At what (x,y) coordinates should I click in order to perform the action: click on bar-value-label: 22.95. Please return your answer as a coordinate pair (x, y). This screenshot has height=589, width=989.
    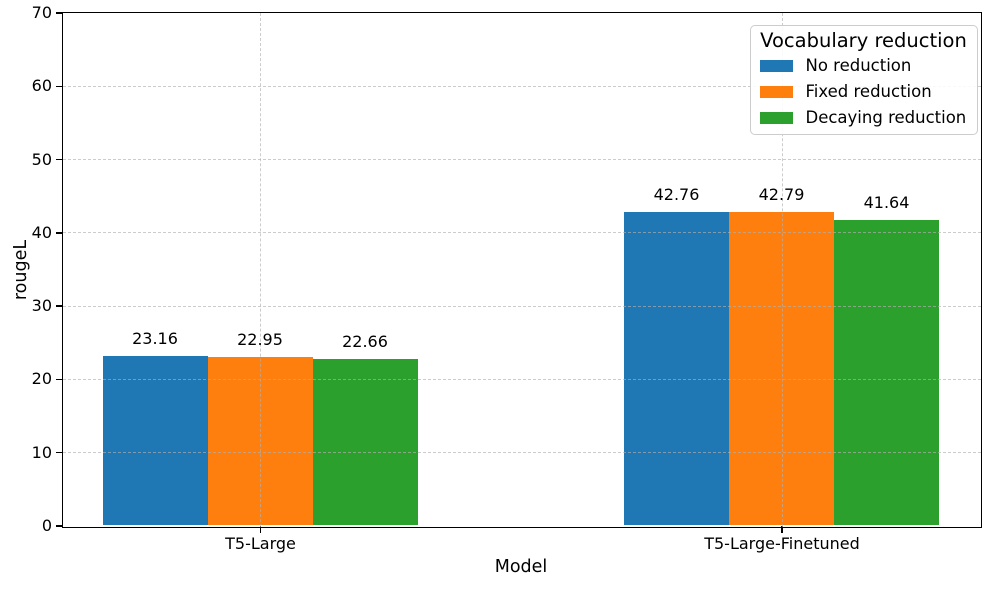
    Looking at the image, I should click on (260, 340).